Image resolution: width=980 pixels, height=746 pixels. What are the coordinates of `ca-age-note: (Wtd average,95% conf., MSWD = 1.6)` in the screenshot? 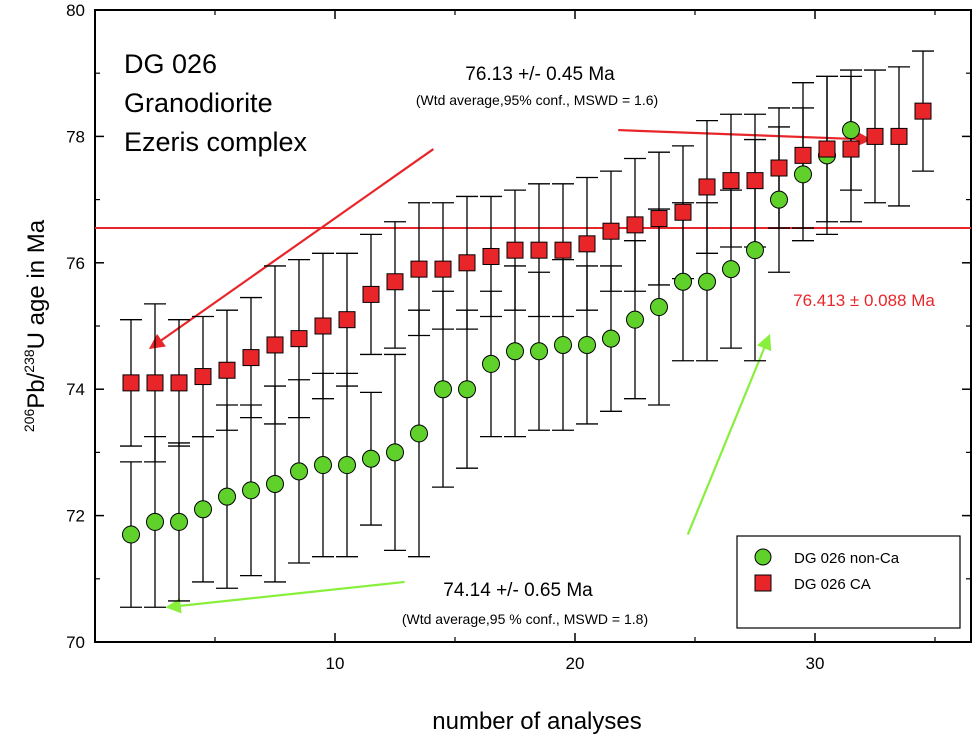 It's located at (537, 100).